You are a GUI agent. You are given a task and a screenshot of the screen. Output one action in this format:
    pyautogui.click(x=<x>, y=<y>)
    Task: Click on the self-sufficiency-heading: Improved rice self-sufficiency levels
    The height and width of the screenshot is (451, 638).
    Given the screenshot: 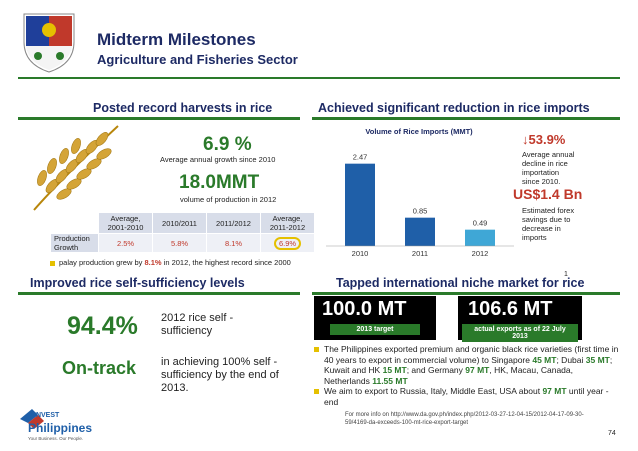 What is the action you would take?
    pyautogui.click(x=137, y=283)
    